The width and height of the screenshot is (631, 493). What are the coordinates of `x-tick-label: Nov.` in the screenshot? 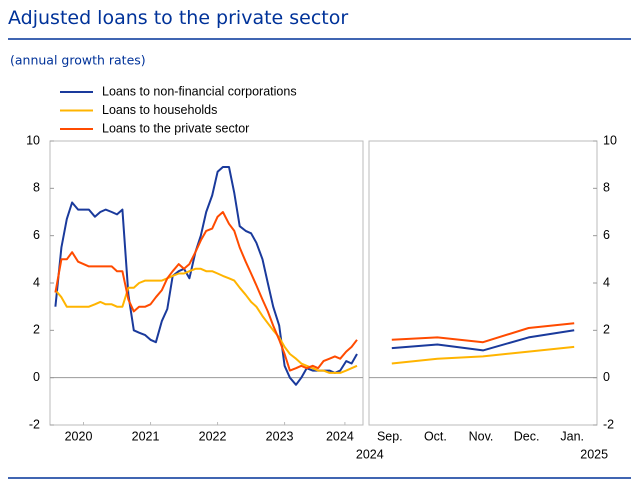 It's located at (481, 436).